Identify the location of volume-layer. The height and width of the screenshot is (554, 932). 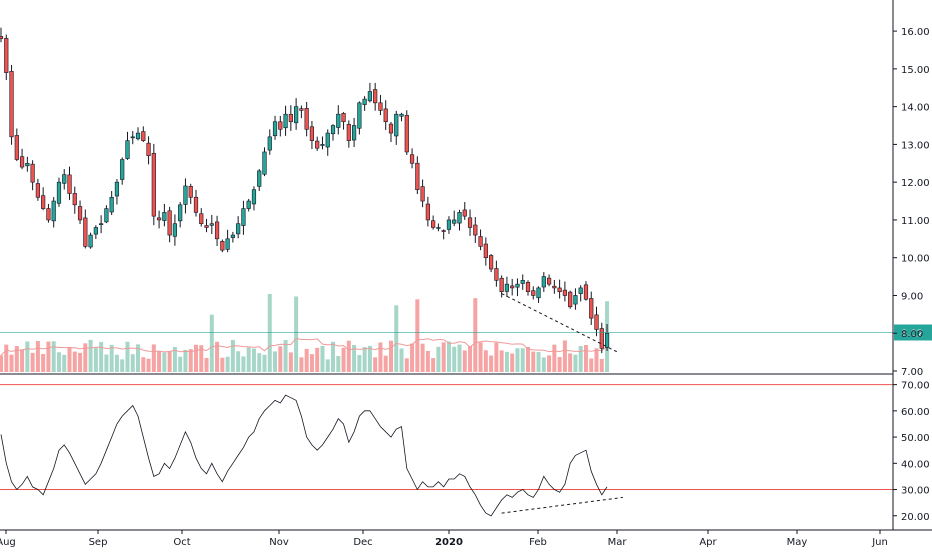
(305, 332).